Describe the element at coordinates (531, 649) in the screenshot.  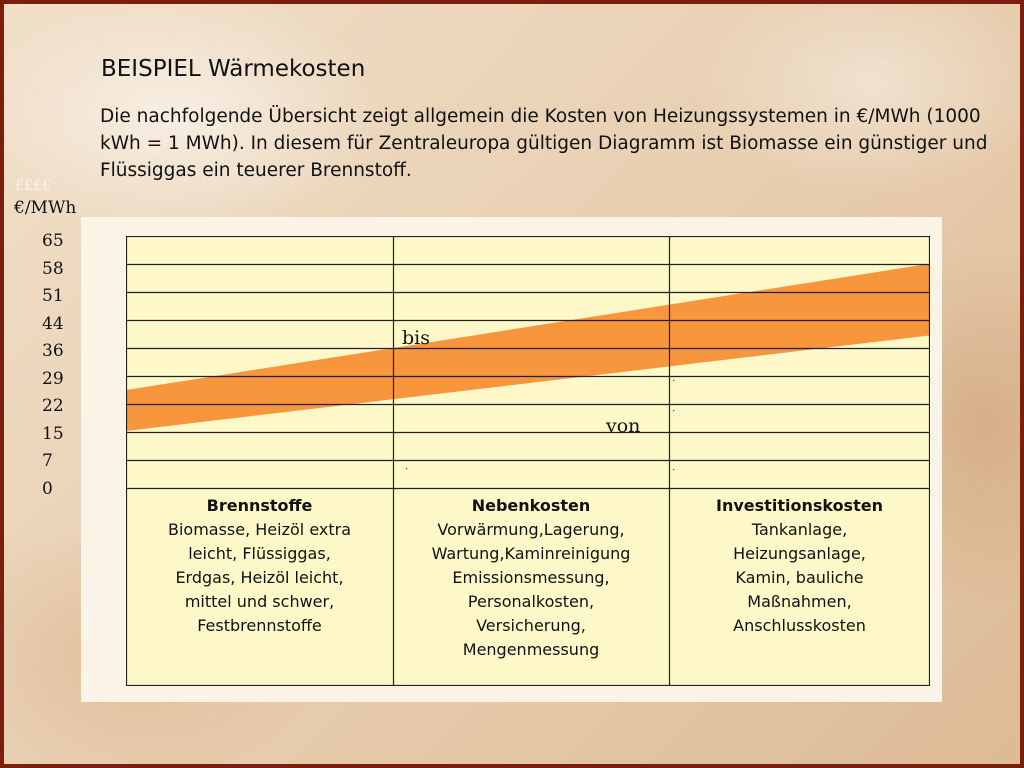
I see `category-item: Mengenmessung` at that location.